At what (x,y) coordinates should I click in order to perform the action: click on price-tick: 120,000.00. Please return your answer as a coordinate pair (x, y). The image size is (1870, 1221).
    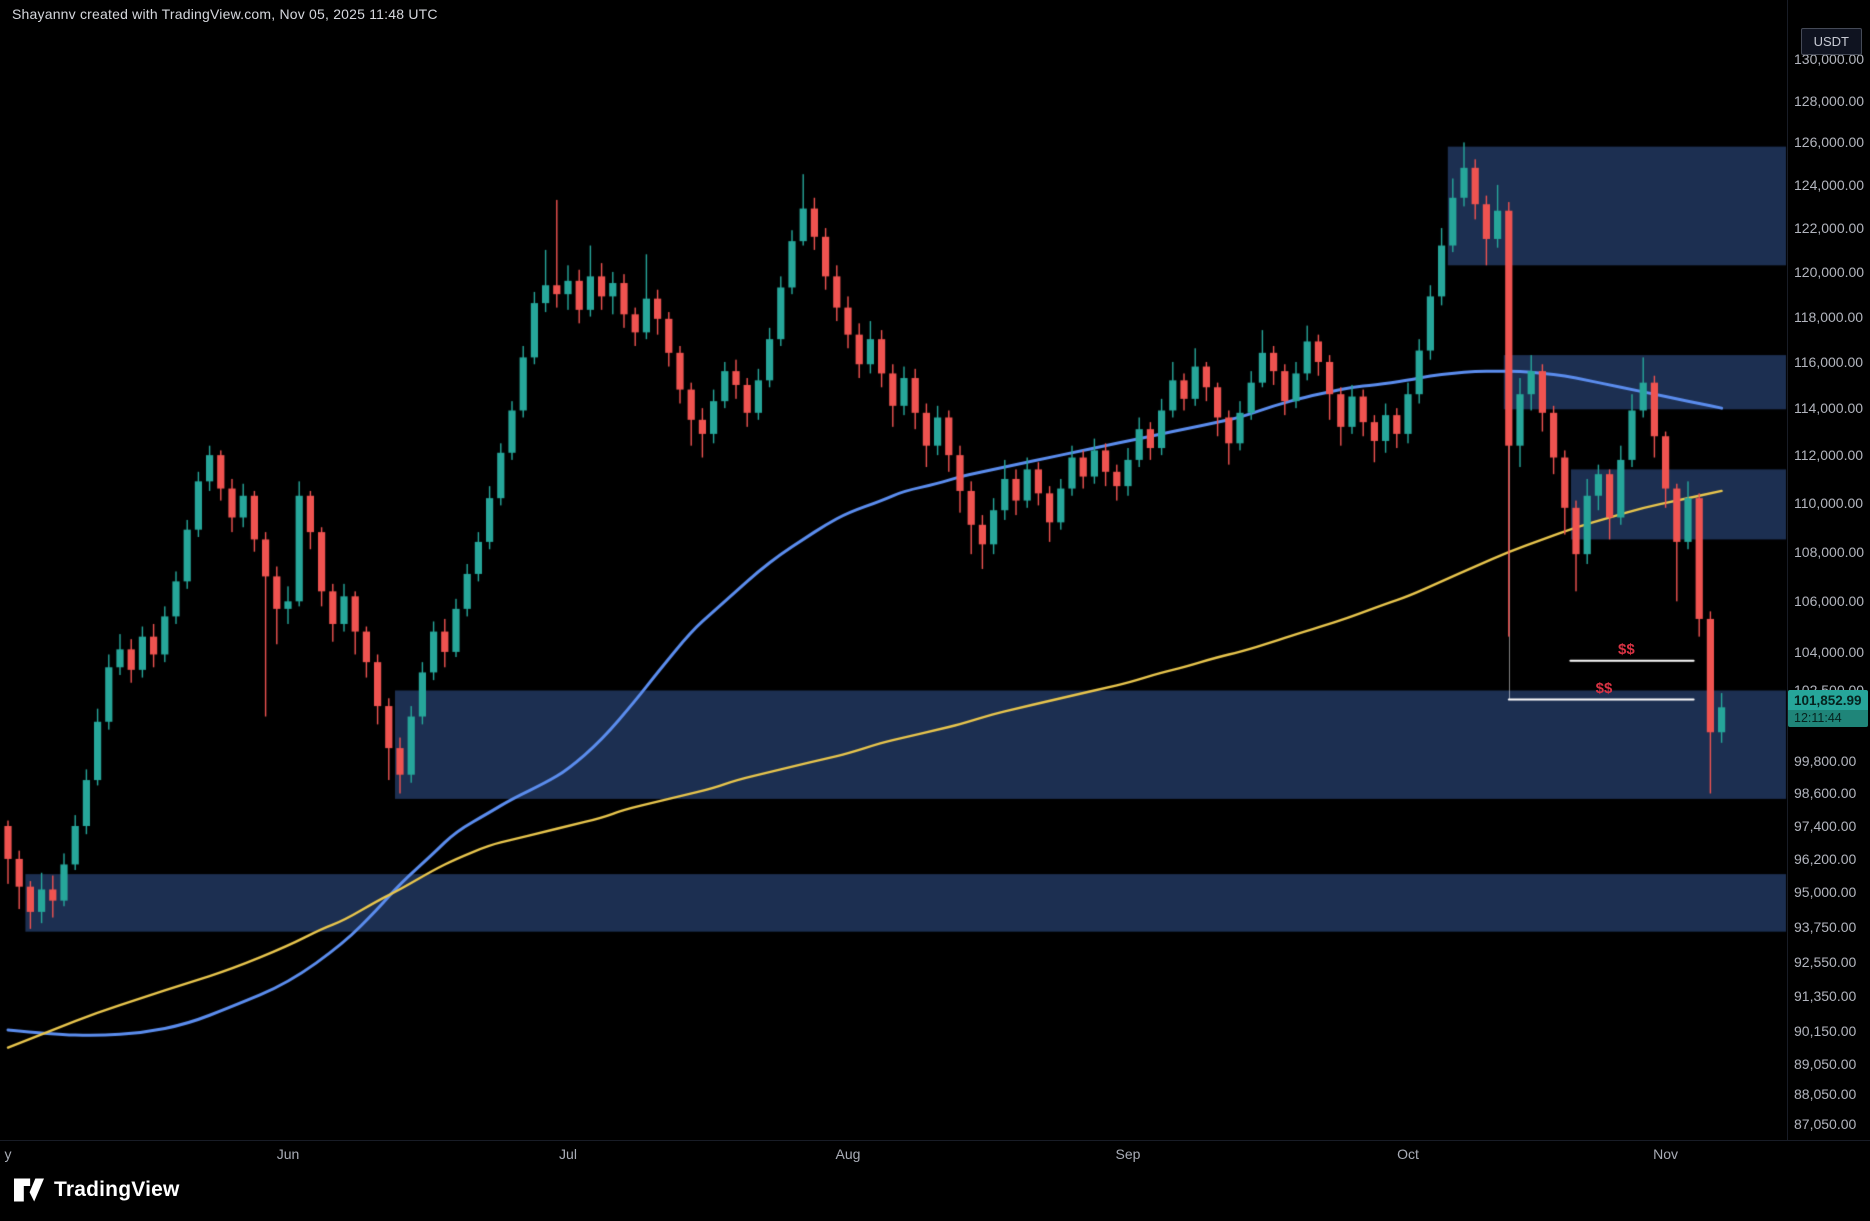
    Looking at the image, I should click on (1829, 271).